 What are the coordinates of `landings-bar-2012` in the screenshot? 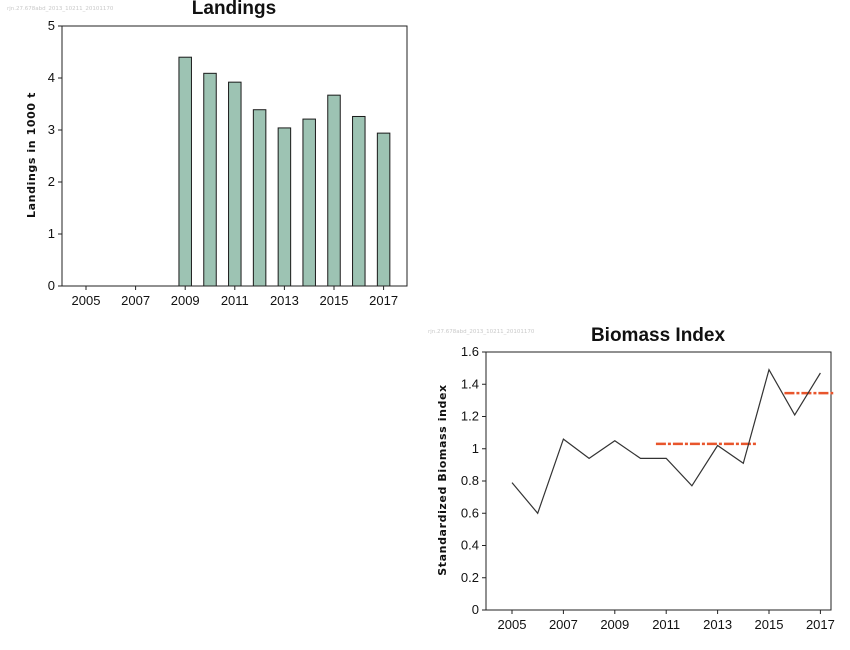 It's located at (259, 198).